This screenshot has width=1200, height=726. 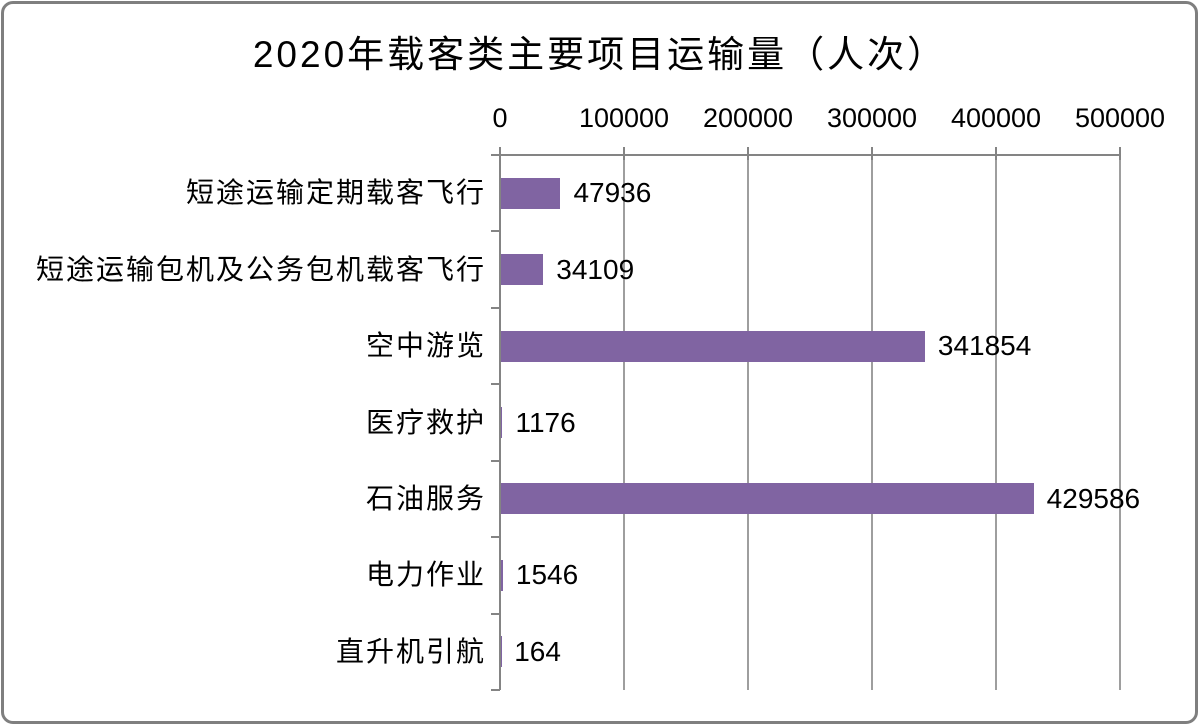 What do you see at coordinates (500, 118) in the screenshot?
I see `value-axis-tick-label: 0` at bounding box center [500, 118].